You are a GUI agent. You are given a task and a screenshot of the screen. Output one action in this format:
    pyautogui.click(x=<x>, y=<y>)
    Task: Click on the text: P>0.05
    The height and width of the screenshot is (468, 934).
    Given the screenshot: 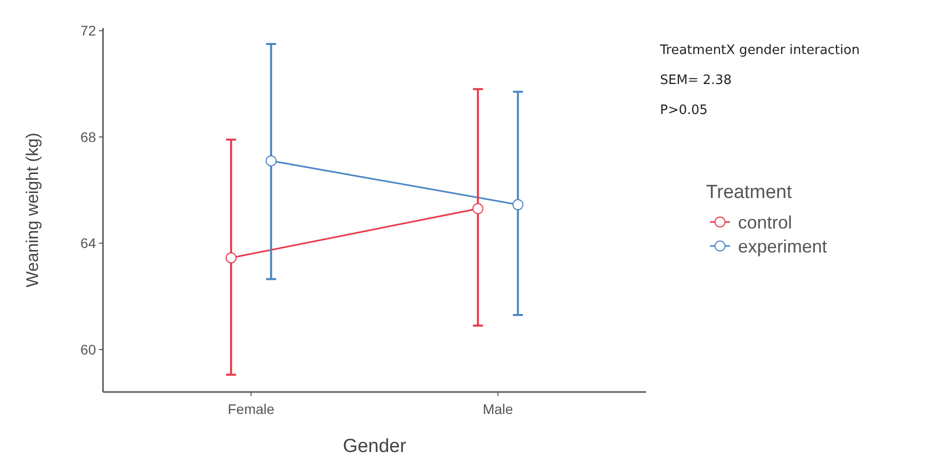 What is the action you would take?
    pyautogui.click(x=684, y=110)
    